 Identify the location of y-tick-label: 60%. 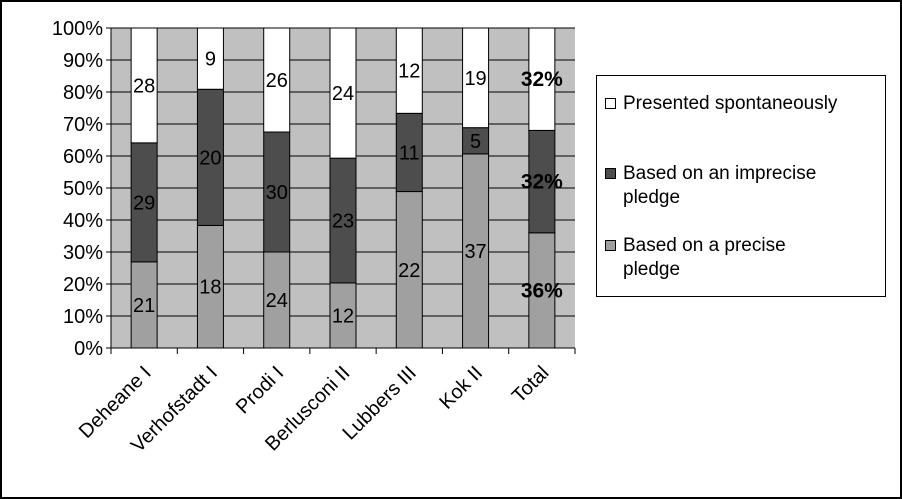
(83, 157).